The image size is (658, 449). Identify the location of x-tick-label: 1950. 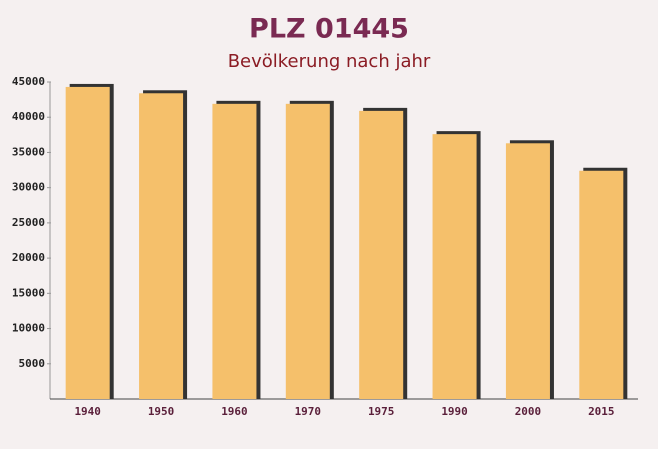
(161, 411).